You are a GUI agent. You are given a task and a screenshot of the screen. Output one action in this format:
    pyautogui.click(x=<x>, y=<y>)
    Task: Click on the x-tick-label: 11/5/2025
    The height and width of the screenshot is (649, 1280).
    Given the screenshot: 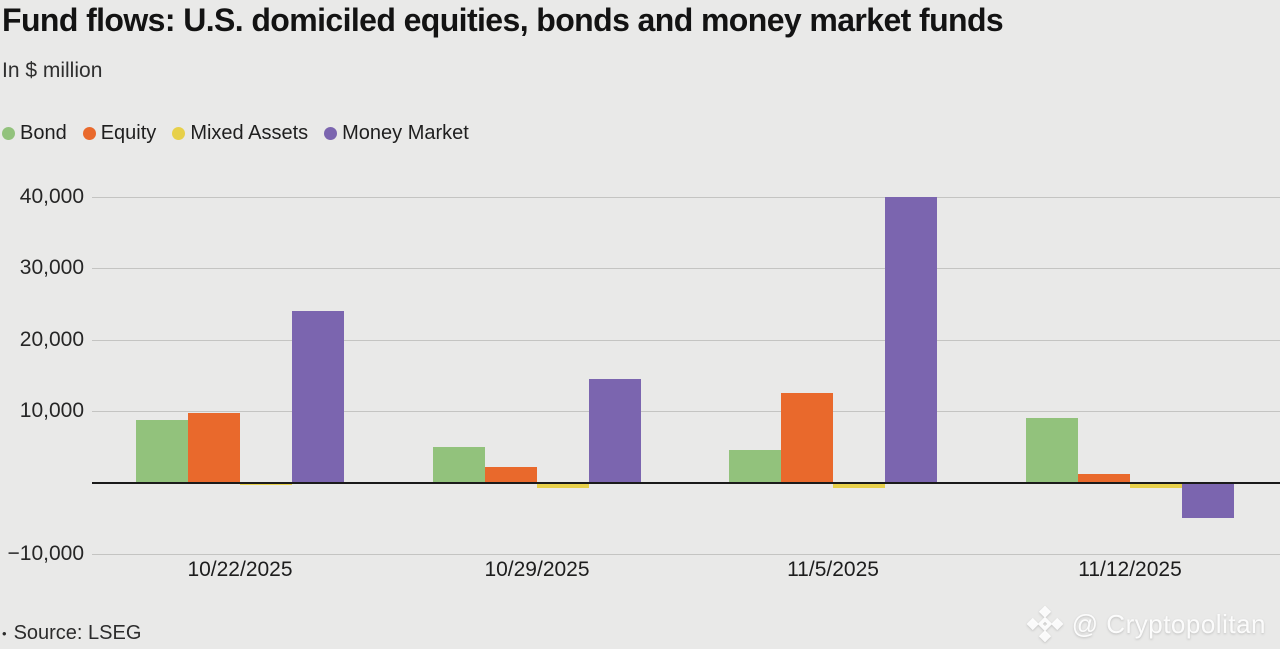 What is the action you would take?
    pyautogui.click(x=833, y=569)
    